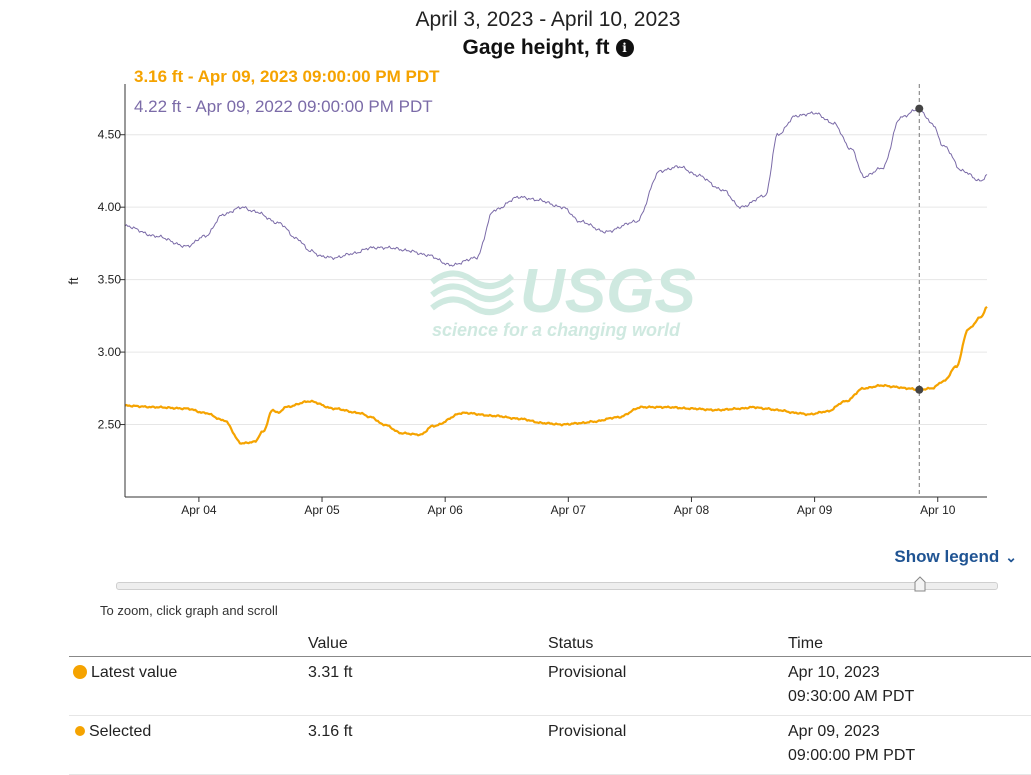 This screenshot has width=1031, height=775. I want to click on date-range-title: April 3, 2023 - April 10, 2023, so click(548, 19).